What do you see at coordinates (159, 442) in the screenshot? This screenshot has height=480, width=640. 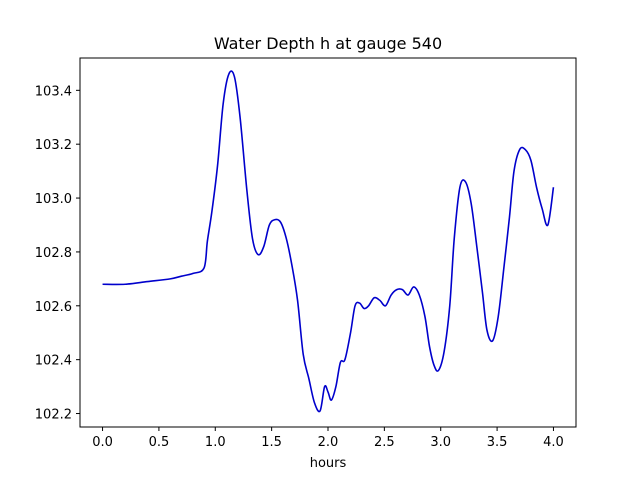 I see `x-tick-label: 0.5` at bounding box center [159, 442].